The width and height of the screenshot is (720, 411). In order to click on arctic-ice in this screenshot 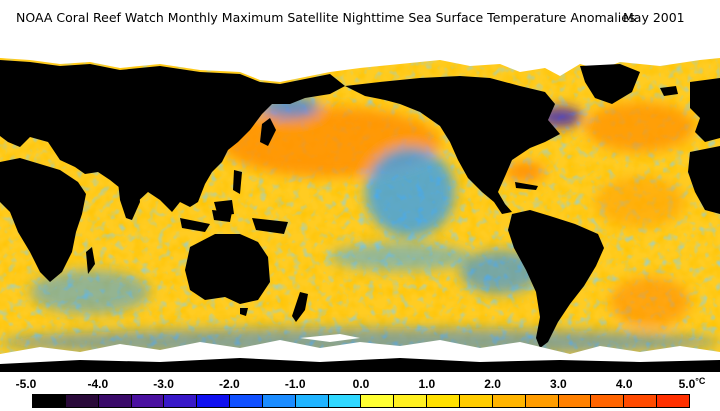, I will do `click(360, 62)`.